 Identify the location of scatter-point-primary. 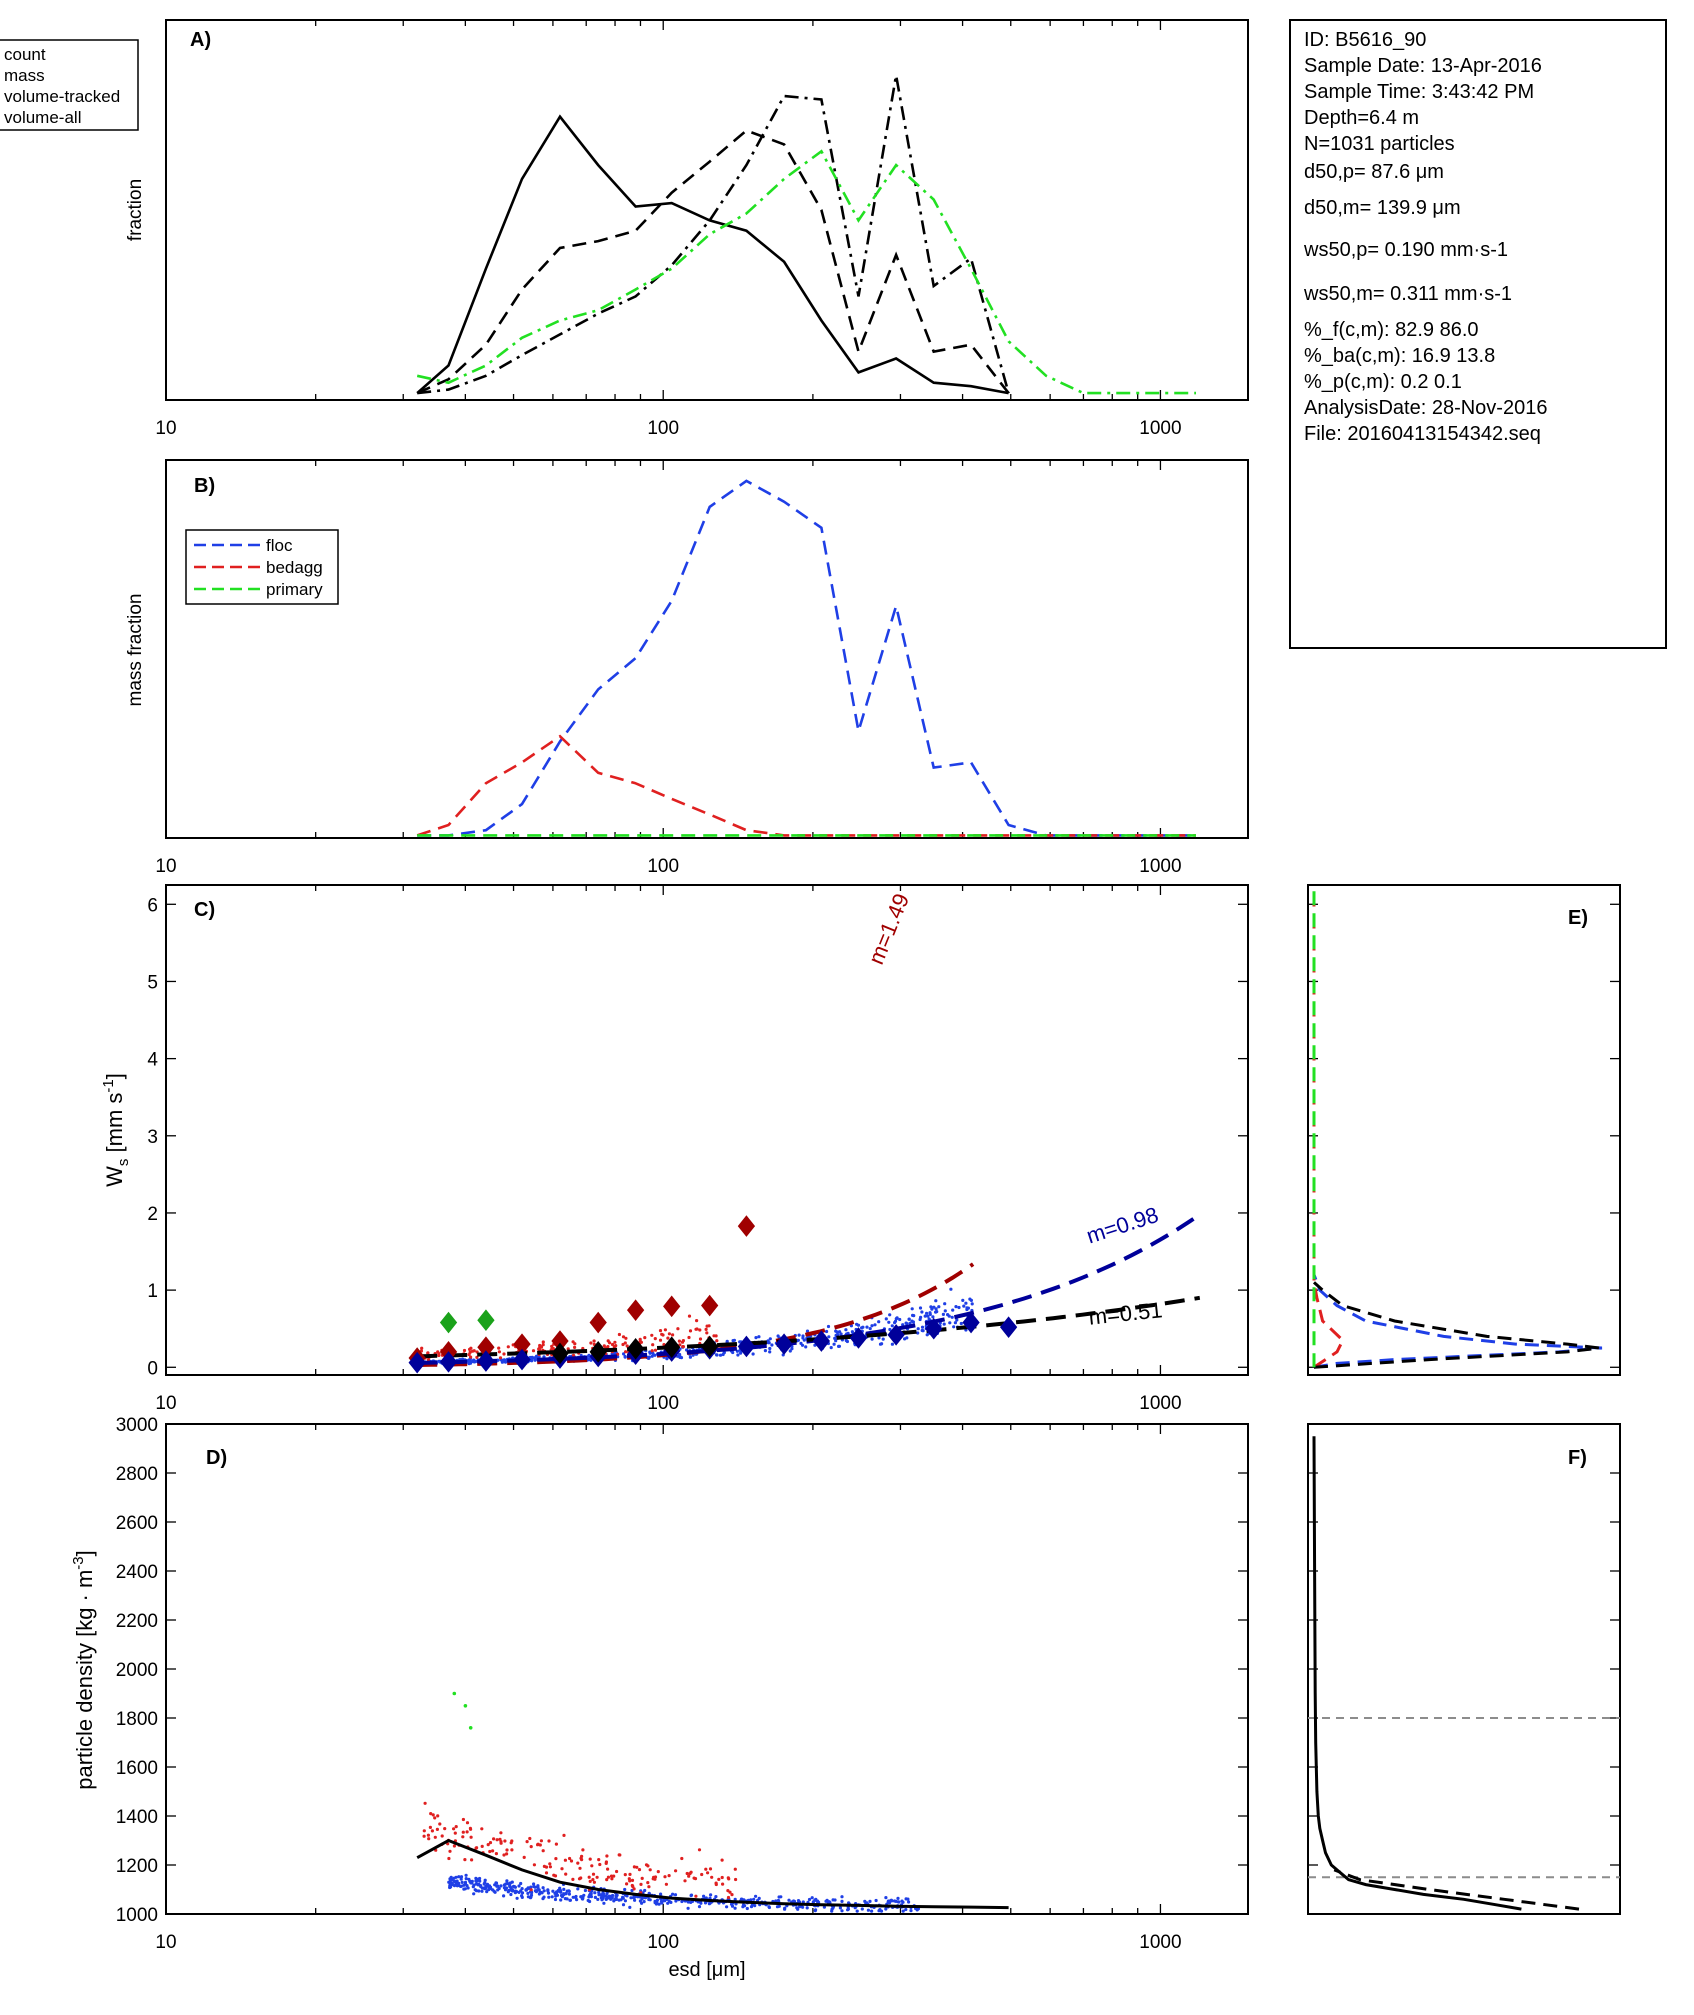
(454, 1693).